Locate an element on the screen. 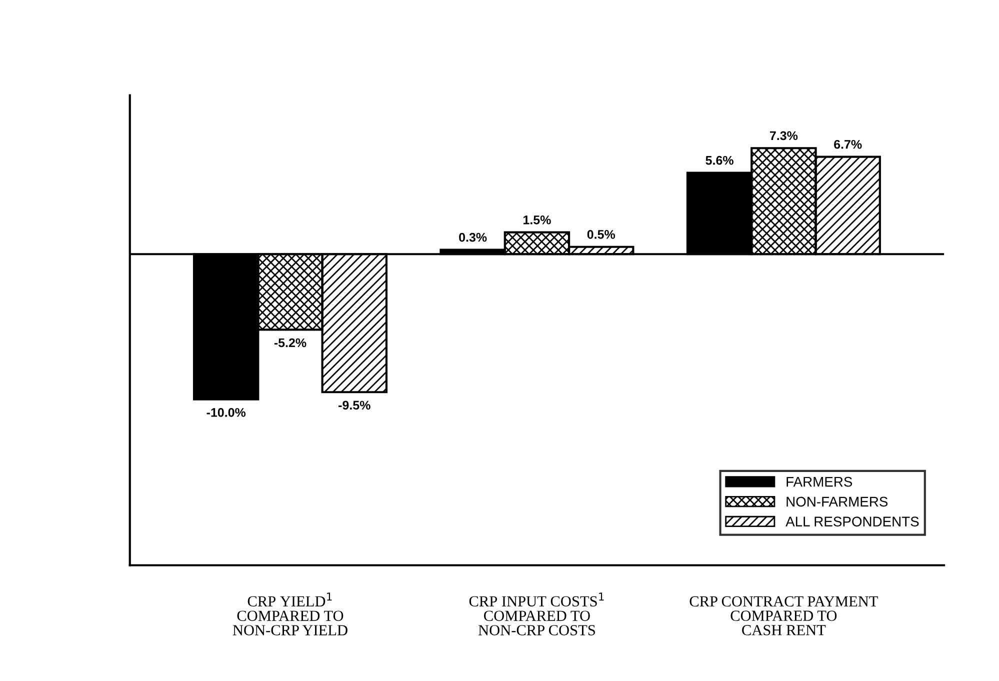 The width and height of the screenshot is (999, 681). data-label: 7.3% is located at coordinates (784, 135).